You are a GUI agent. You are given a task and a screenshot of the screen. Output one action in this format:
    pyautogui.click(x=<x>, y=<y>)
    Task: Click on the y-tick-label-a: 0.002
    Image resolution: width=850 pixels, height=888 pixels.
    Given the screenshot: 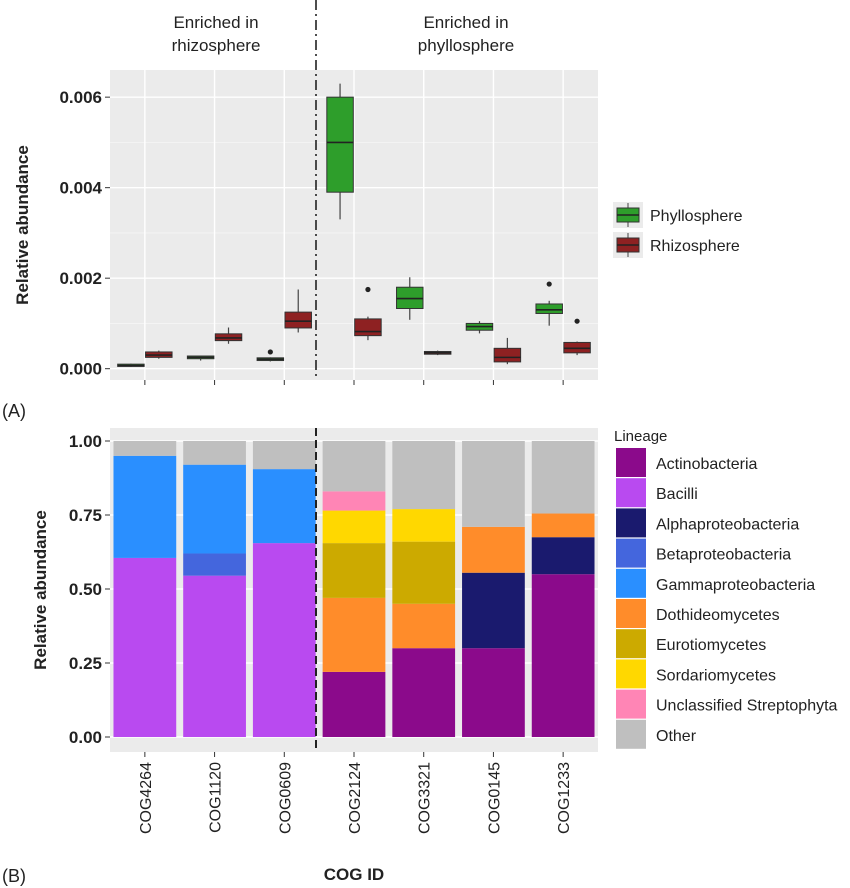 What is the action you would take?
    pyautogui.click(x=80, y=278)
    